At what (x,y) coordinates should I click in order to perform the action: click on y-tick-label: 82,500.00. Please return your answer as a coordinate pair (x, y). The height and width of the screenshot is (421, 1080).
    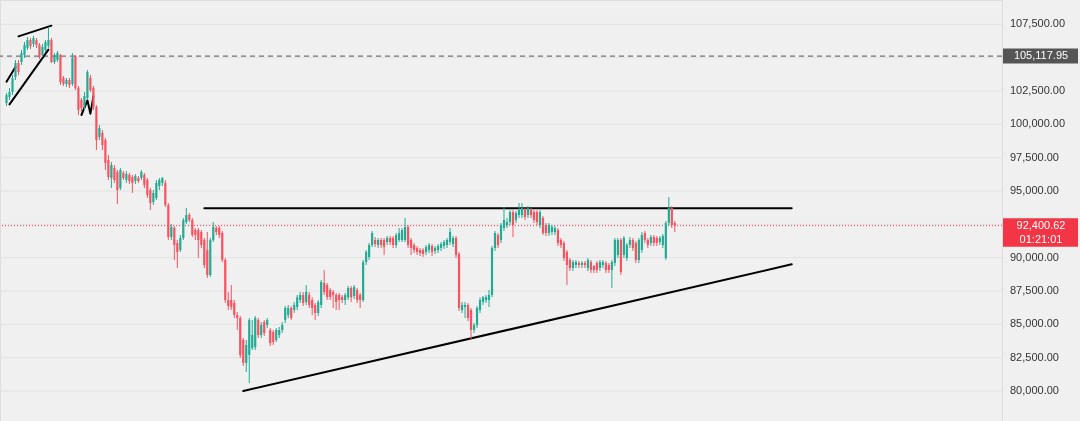
    Looking at the image, I should click on (1034, 356).